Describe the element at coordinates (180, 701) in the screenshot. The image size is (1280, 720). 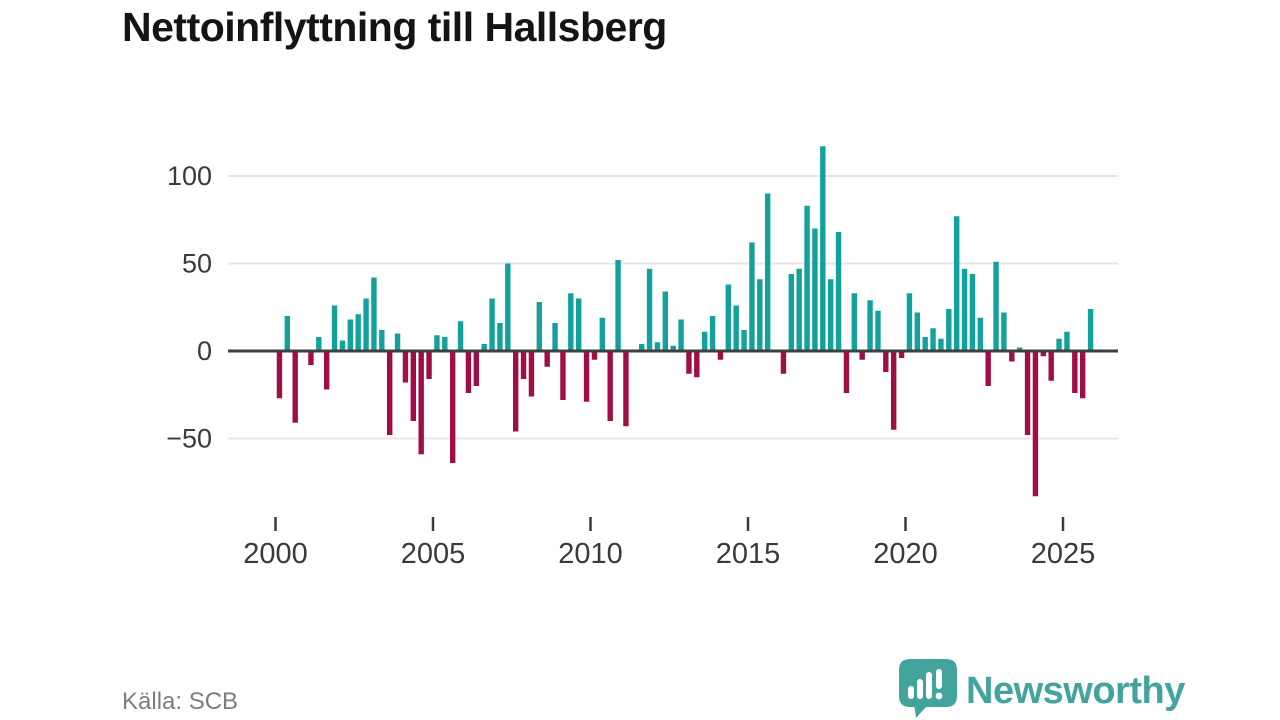
I see `source-note: Källa: SCB` at that location.